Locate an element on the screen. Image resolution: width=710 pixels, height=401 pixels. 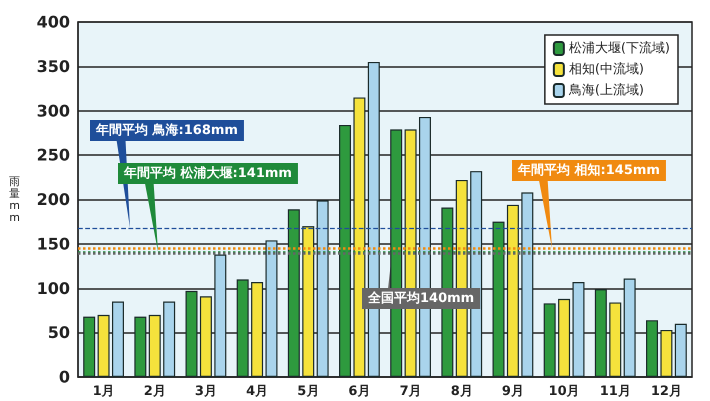
x-tick-label: 5月 is located at coordinates (308, 391).